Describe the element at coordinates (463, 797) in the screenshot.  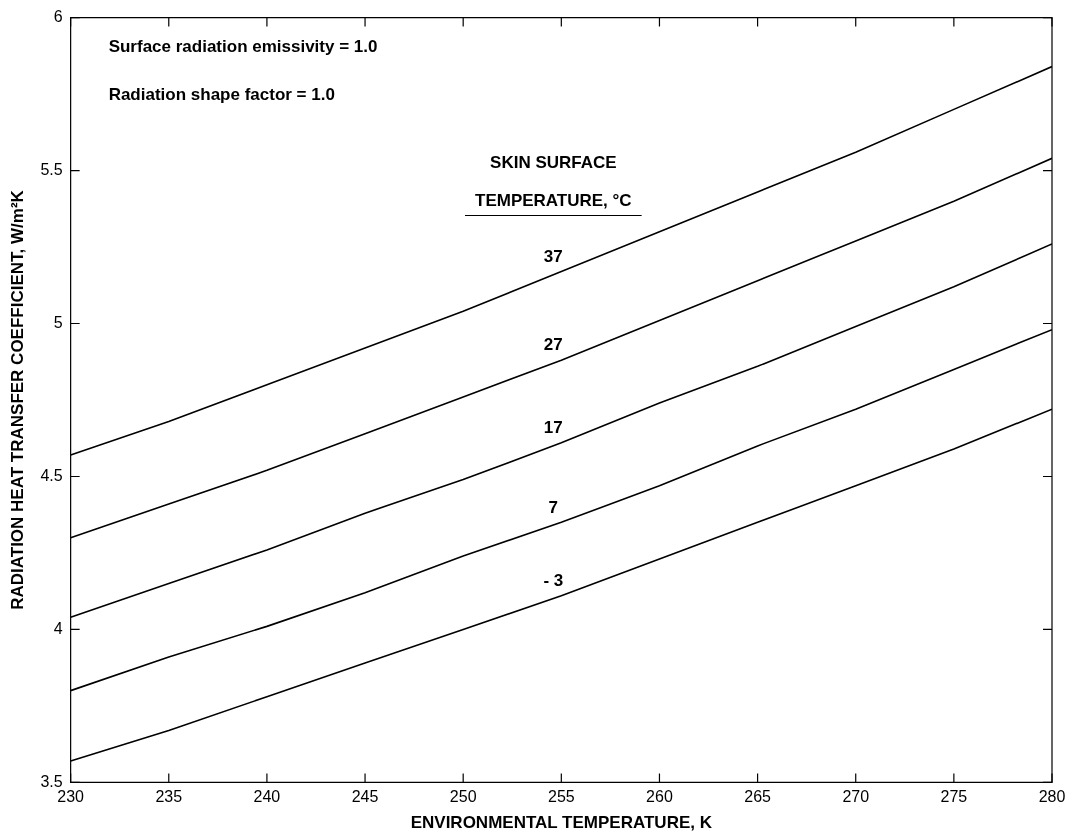
I see `x-tick-label: 250` at that location.